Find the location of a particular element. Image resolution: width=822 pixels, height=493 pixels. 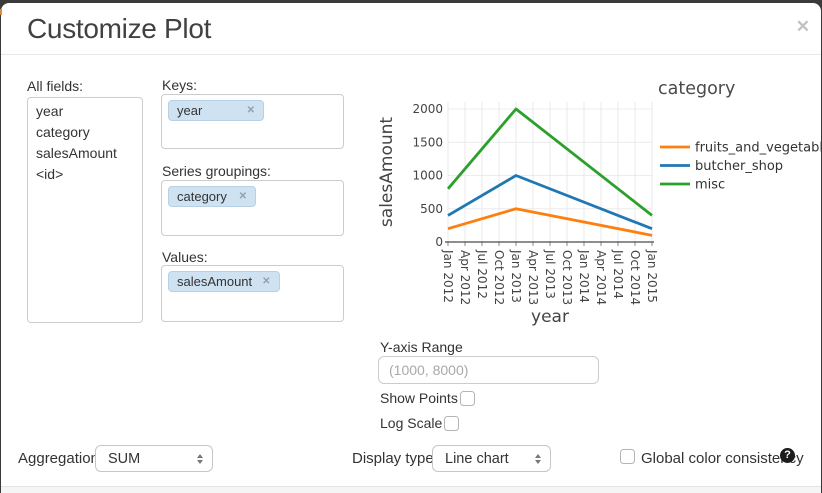

x-tick-label: Oct 2014 is located at coordinates (635, 277).